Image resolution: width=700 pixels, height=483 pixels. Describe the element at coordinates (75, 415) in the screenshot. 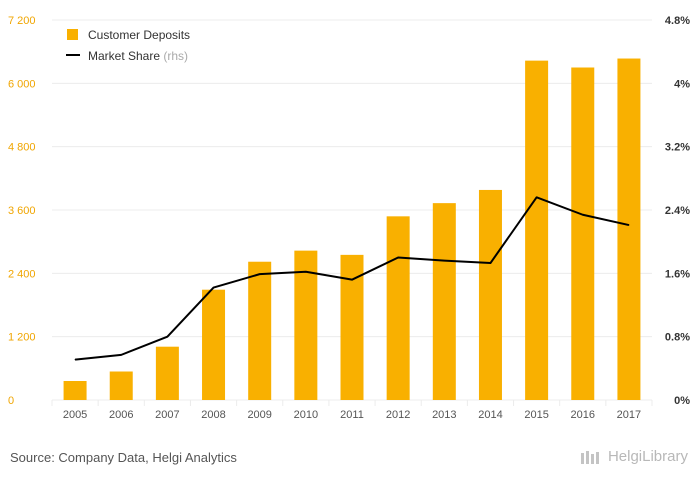

I see `x-tick-label: 2005` at that location.